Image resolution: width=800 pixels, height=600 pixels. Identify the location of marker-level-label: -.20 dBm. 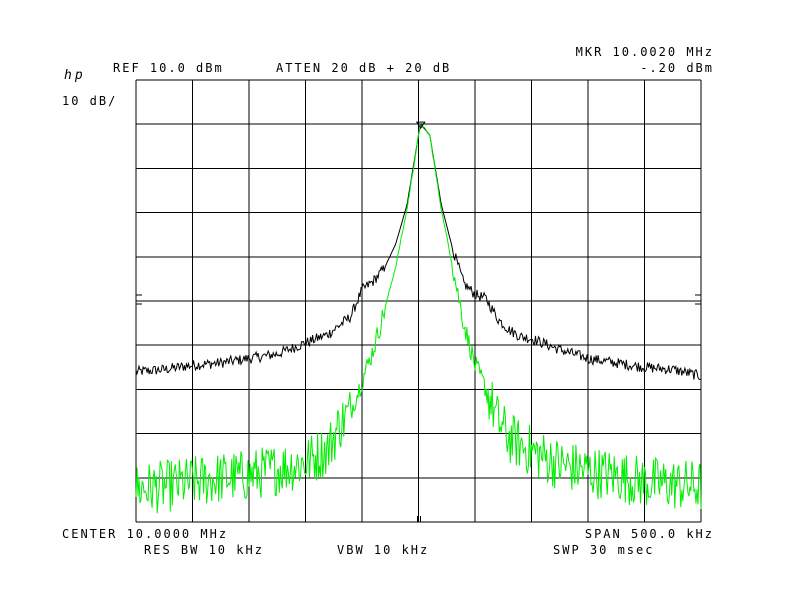
(677, 68).